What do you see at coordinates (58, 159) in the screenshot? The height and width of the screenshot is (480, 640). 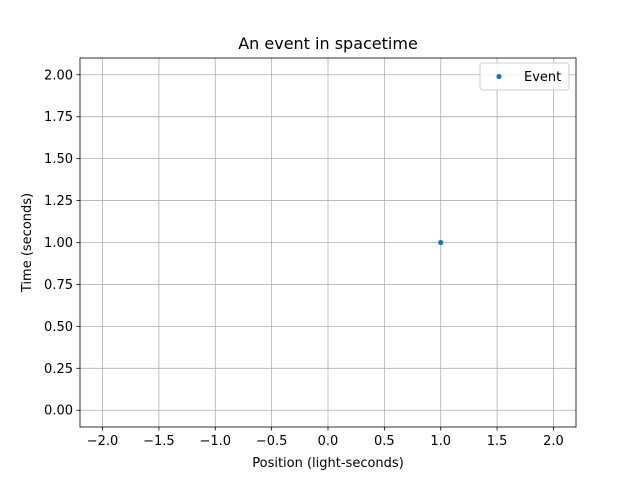 I see `y-tick-label: 1.50` at bounding box center [58, 159].